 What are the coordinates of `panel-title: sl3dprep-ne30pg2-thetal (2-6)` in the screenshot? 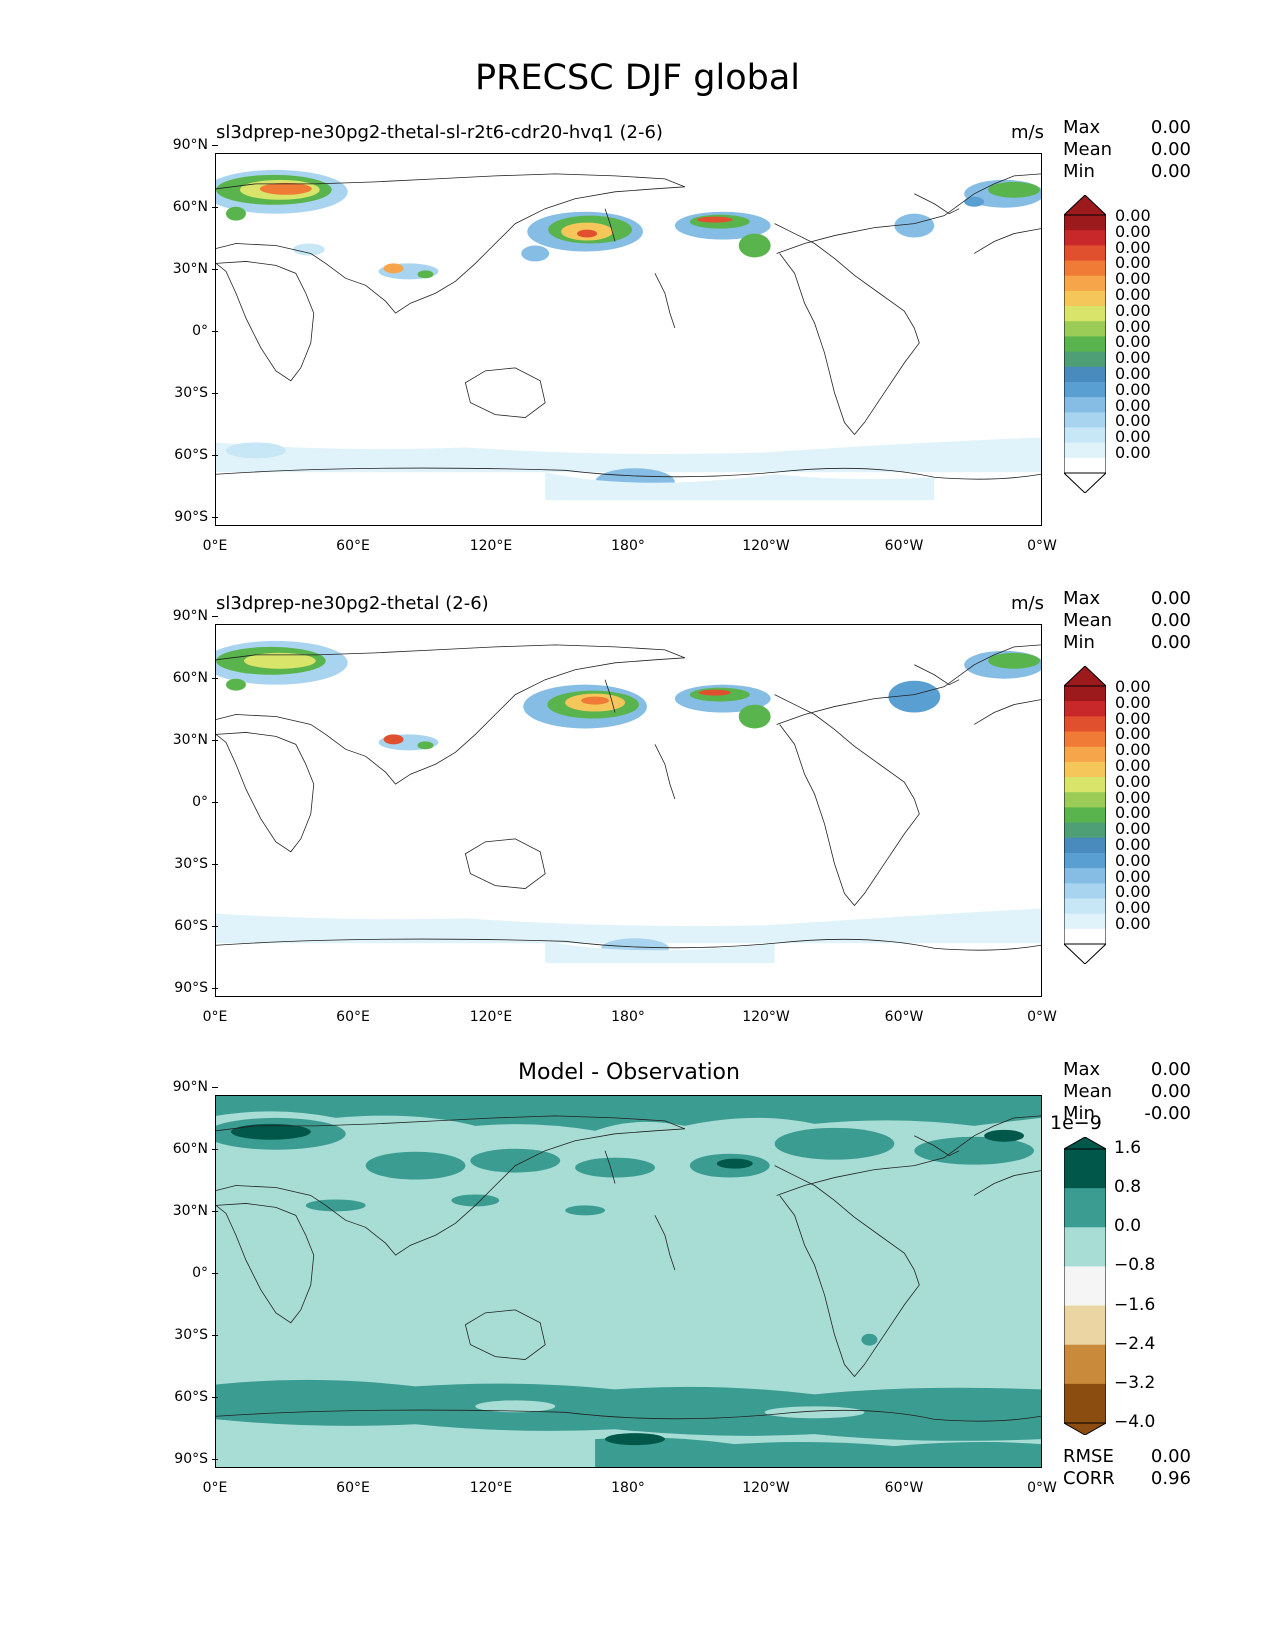 It's located at (352, 603).